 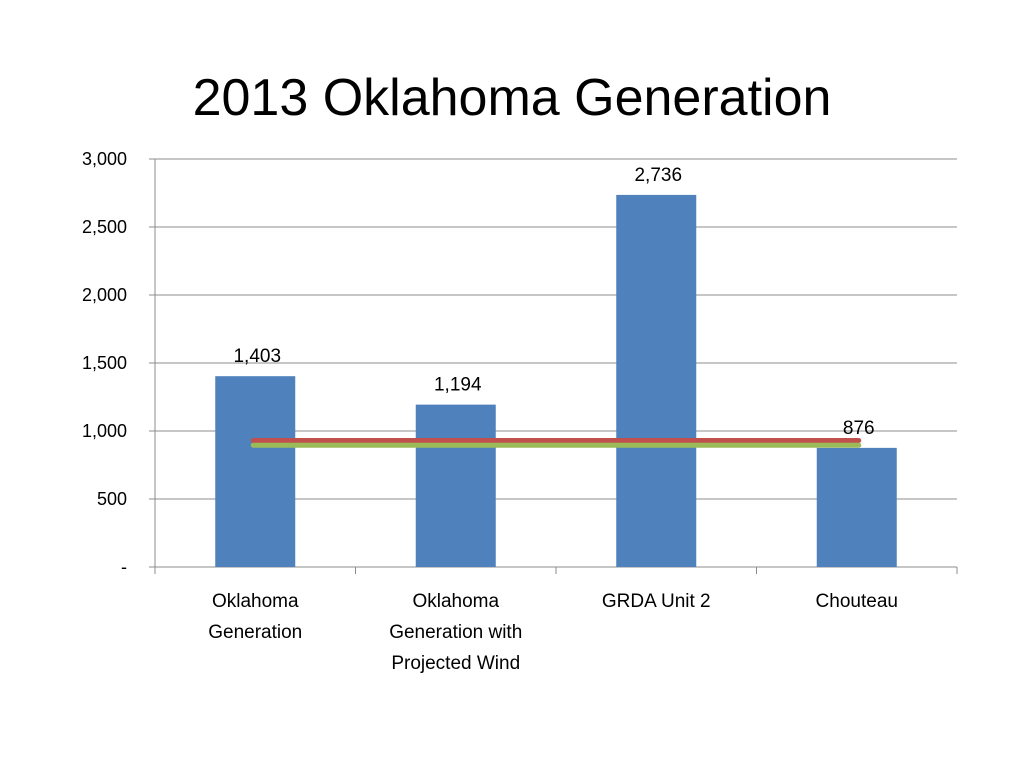 What do you see at coordinates (257, 356) in the screenshot?
I see `data-label: 1,403` at bounding box center [257, 356].